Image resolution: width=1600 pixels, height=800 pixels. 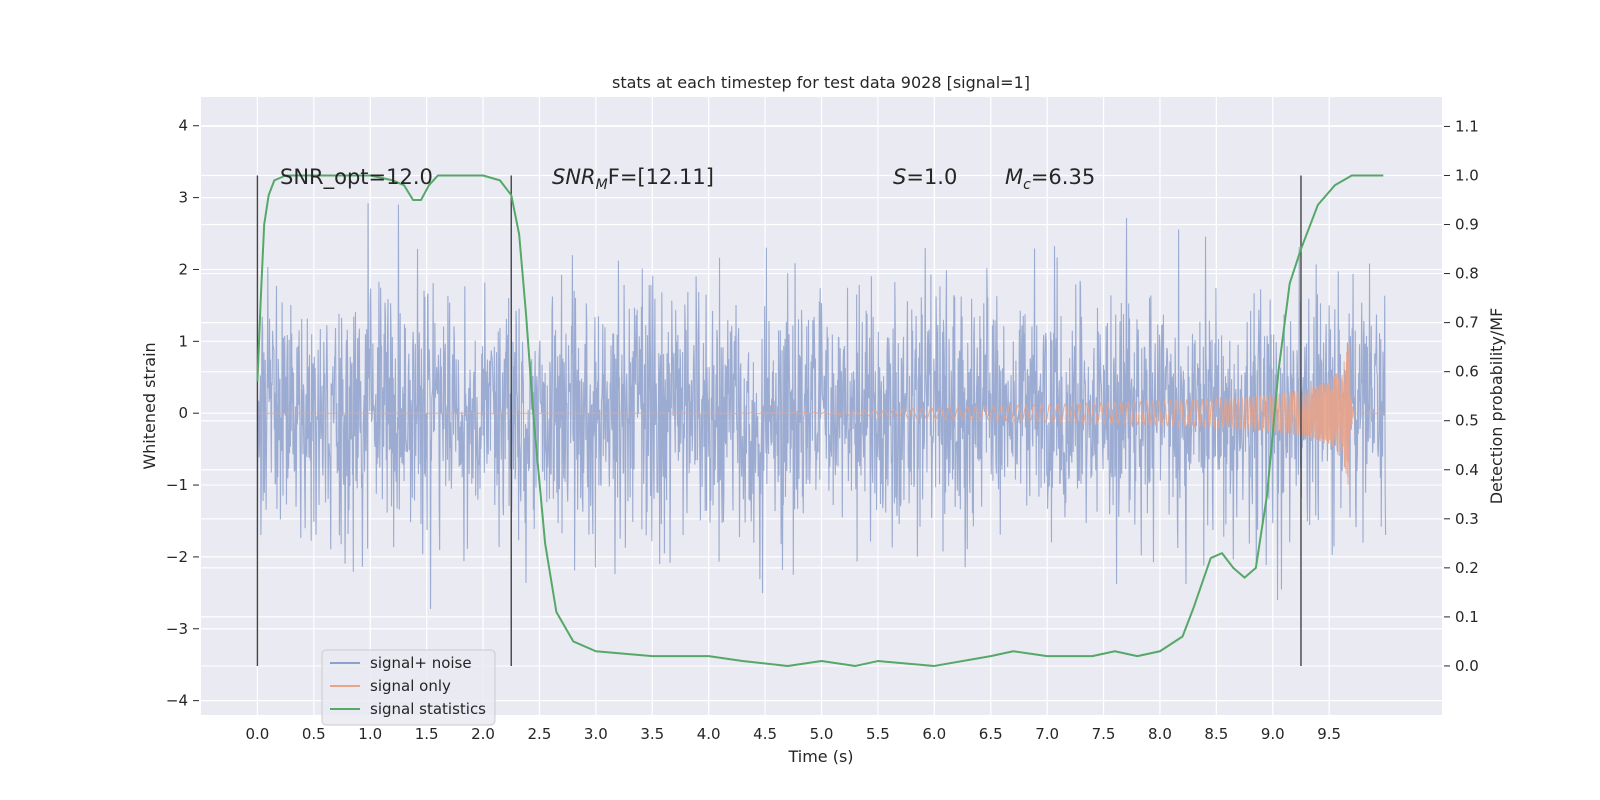 I want to click on y-right-tick-label: 0.8, so click(x=1467, y=274).